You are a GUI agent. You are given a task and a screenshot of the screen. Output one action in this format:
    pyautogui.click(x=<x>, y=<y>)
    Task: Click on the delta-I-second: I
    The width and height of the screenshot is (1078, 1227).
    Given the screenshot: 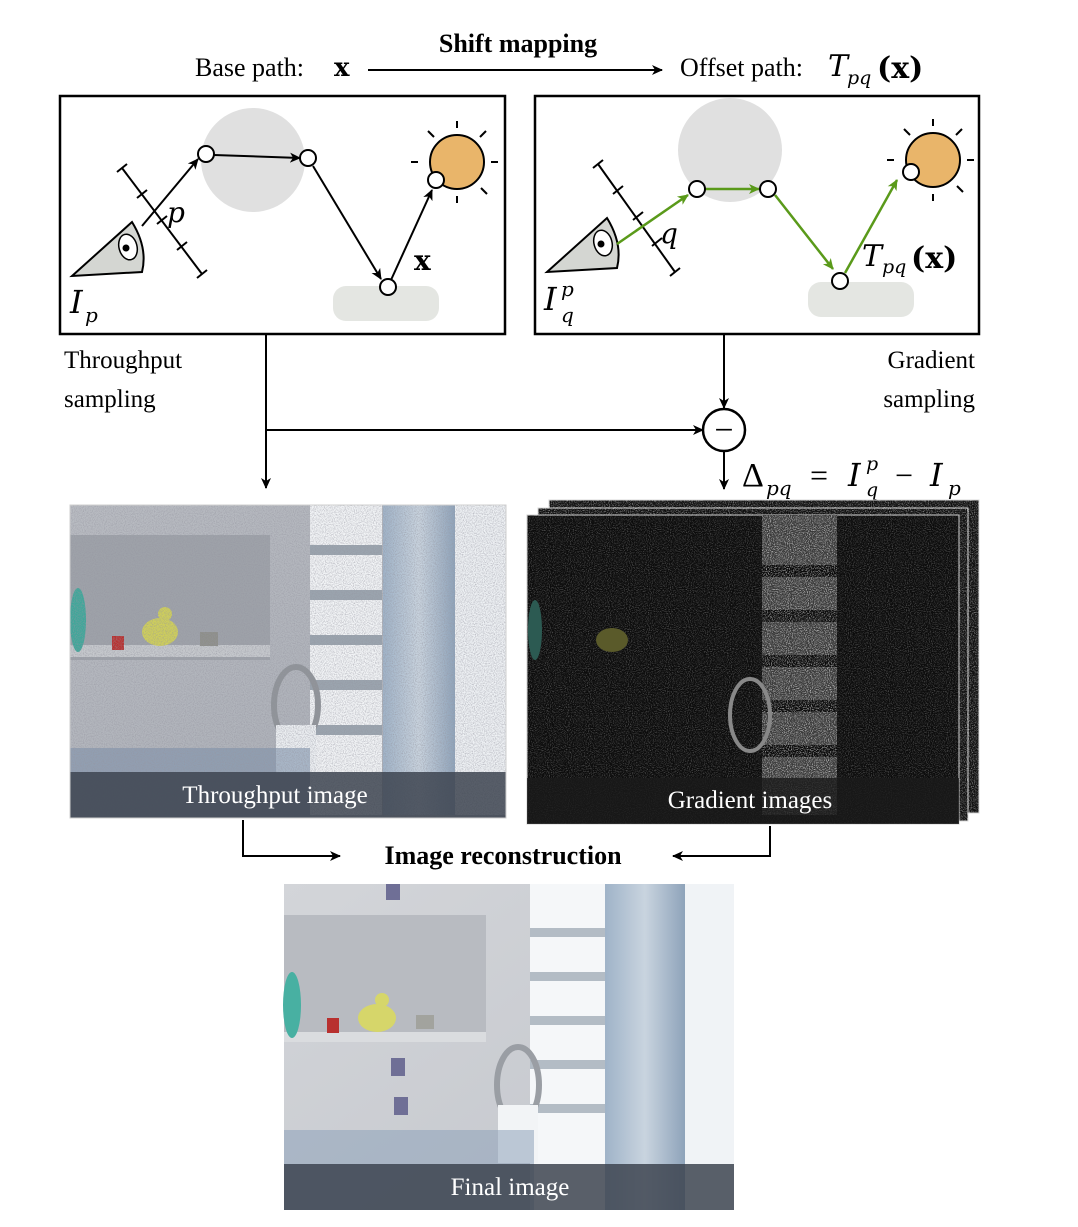 What is the action you would take?
    pyautogui.click(x=936, y=475)
    